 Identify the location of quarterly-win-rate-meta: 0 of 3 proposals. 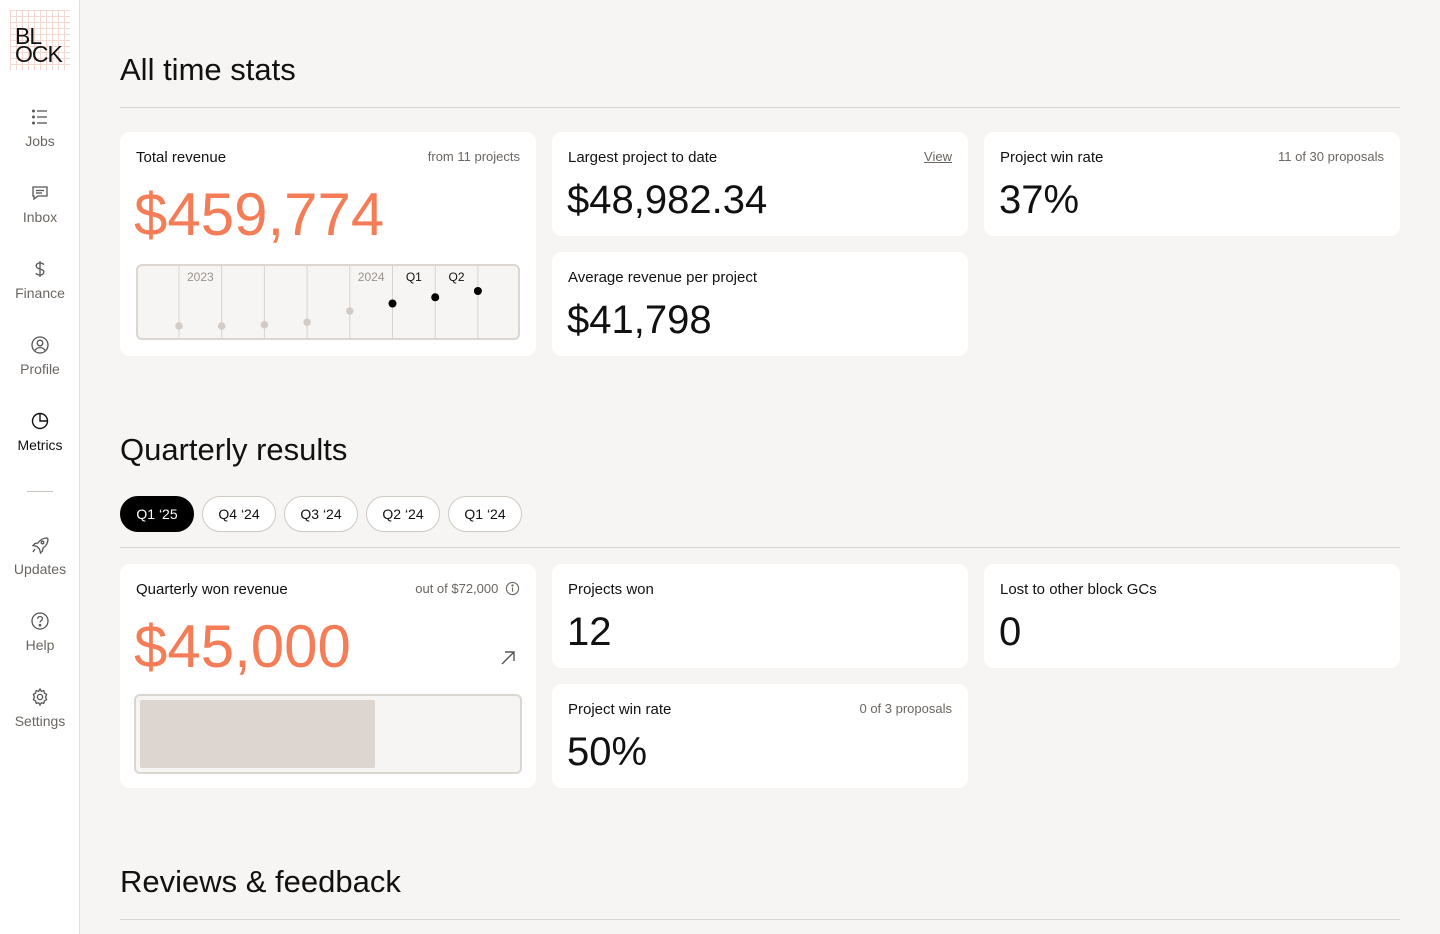
(905, 708).